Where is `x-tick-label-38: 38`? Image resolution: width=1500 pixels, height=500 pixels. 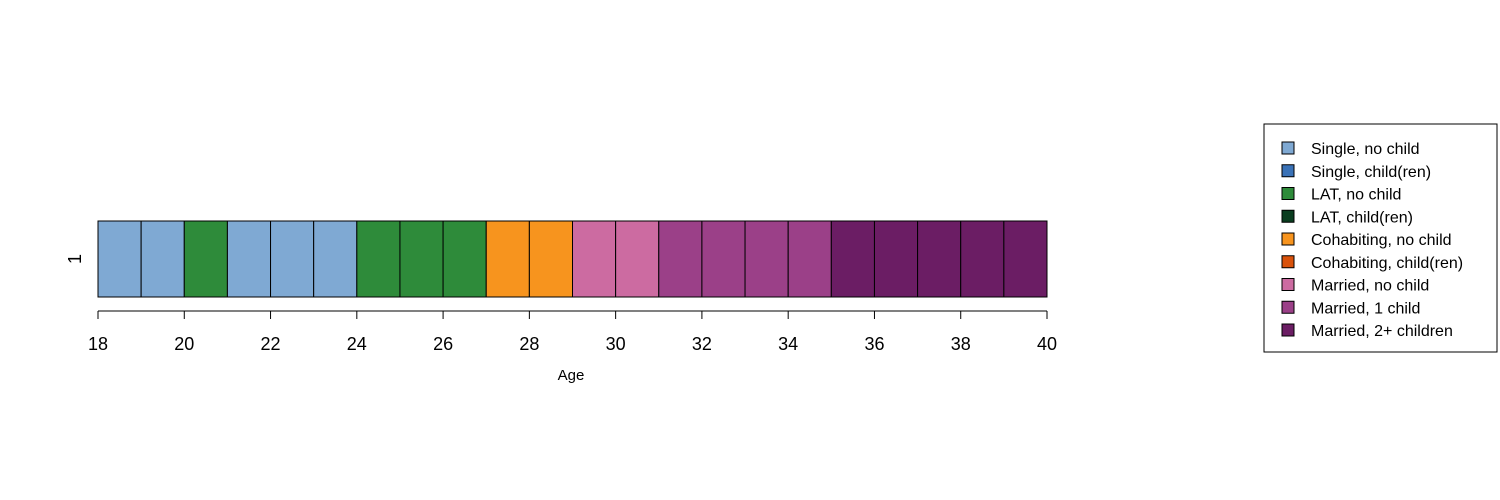
x-tick-label-38: 38 is located at coordinates (961, 344).